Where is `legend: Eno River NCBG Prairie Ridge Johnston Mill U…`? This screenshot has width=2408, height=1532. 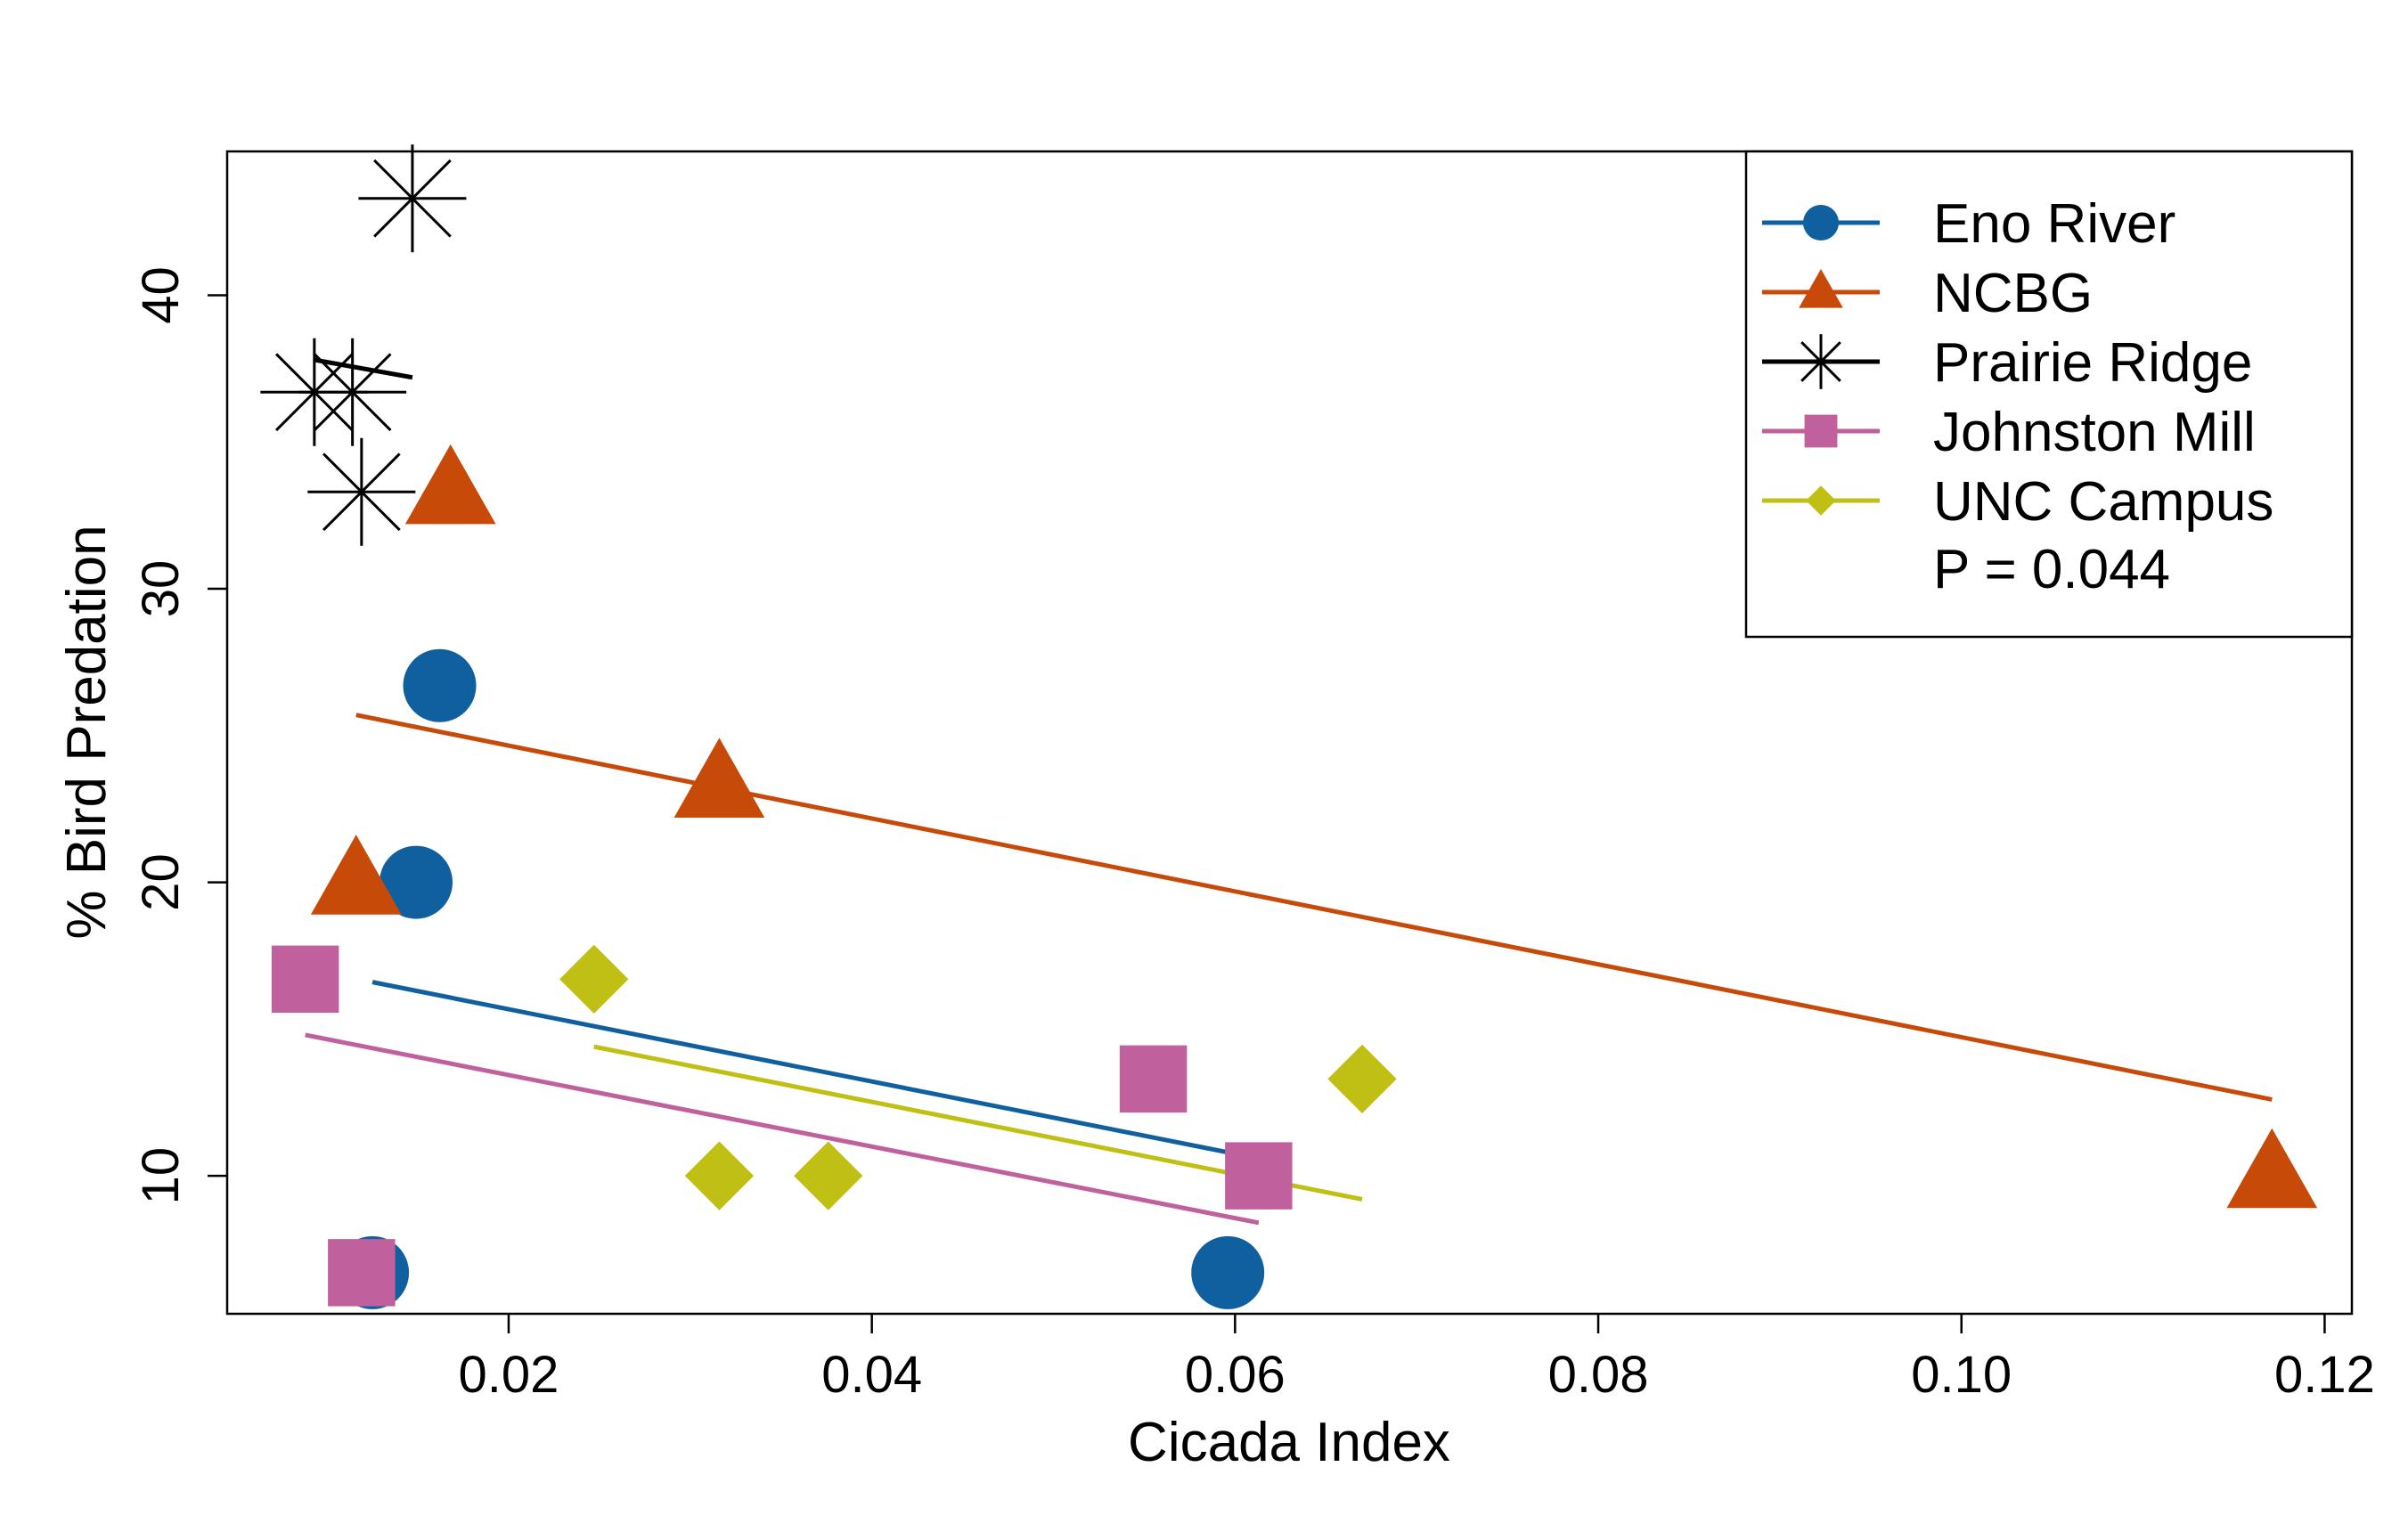 legend: Eno River NCBG Prairie Ridge Johnston Mill U… is located at coordinates (2049, 395).